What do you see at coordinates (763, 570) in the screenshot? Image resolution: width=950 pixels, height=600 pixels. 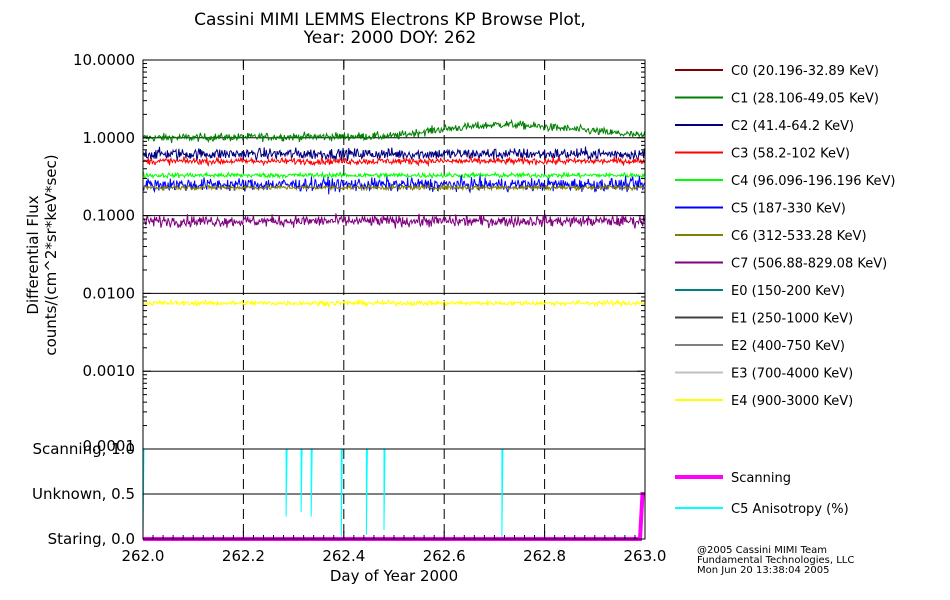 I see `footer-date: Mon Jun 20 13:38:04 2005` at bounding box center [763, 570].